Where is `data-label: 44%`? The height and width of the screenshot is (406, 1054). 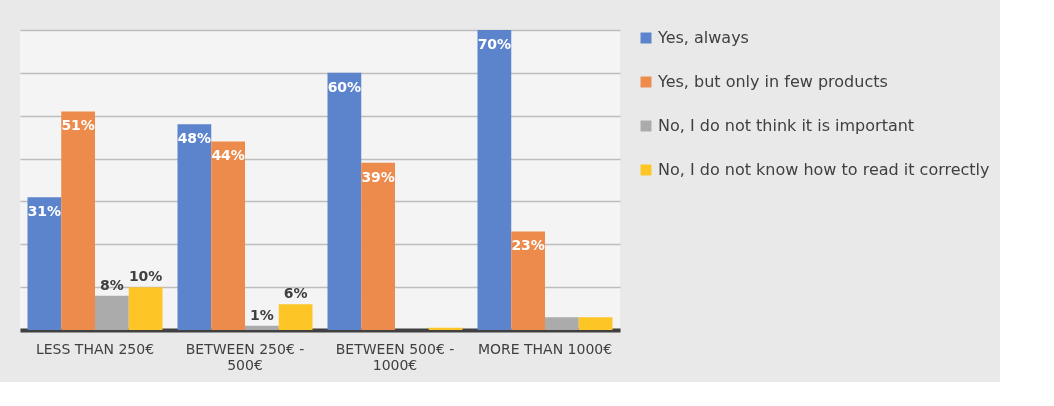
data-label: 44% is located at coordinates (228, 155).